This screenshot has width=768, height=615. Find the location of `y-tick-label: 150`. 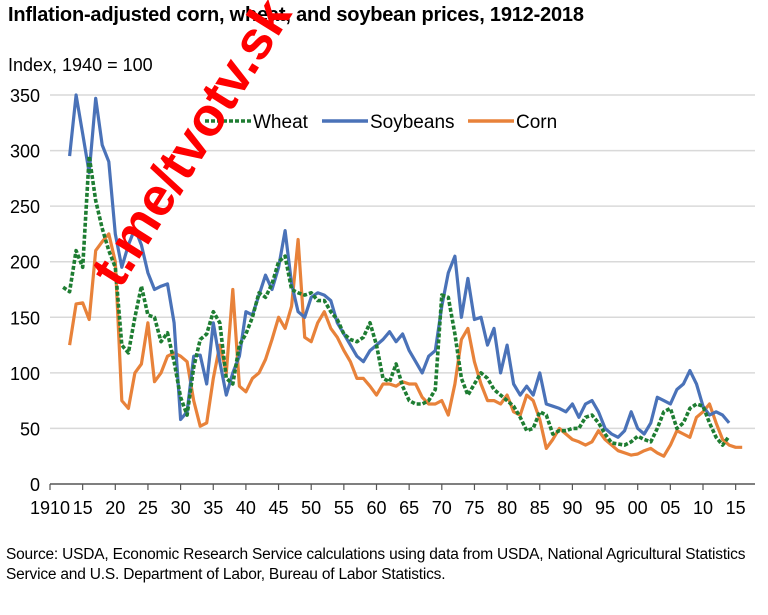

y-tick-label: 150 is located at coordinates (25, 318).